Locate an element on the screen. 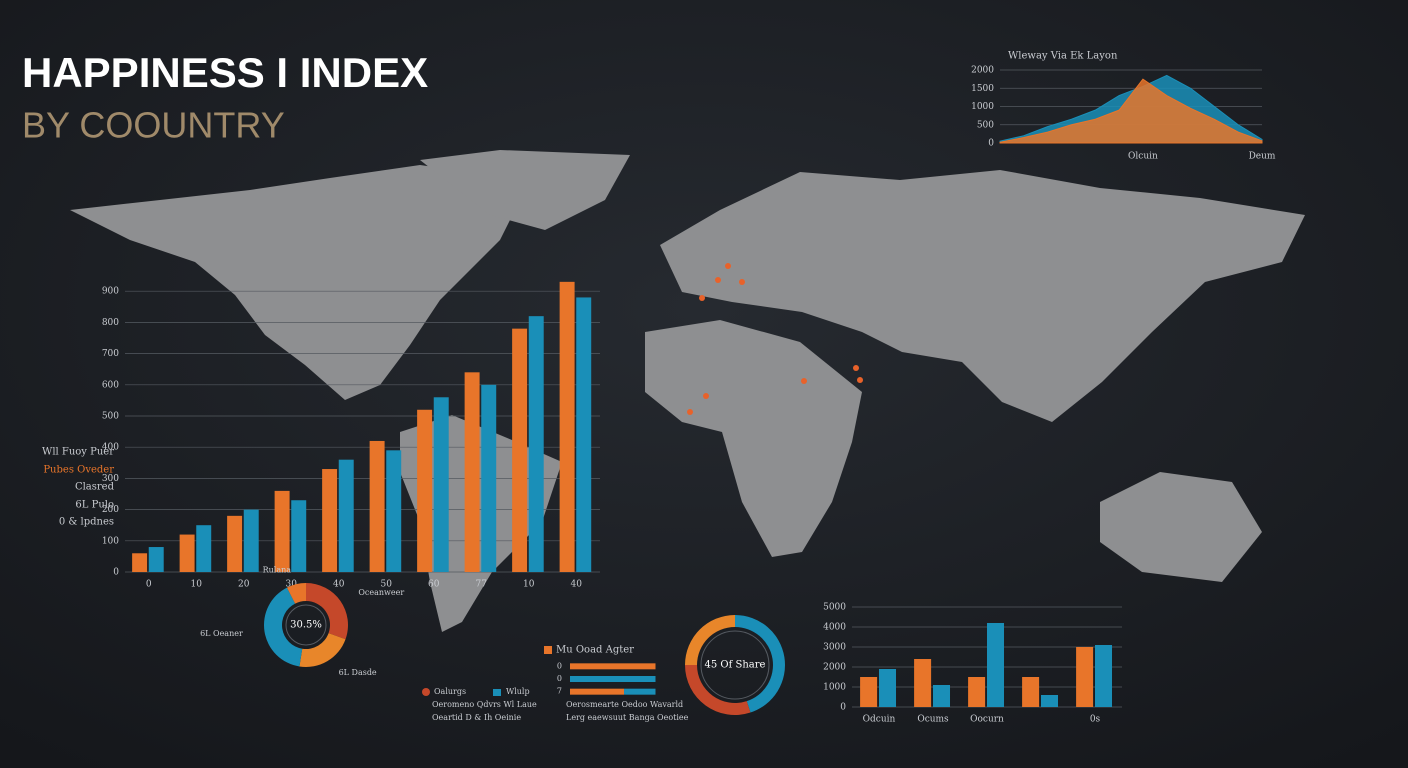  pie-label: Rulana is located at coordinates (277, 570).